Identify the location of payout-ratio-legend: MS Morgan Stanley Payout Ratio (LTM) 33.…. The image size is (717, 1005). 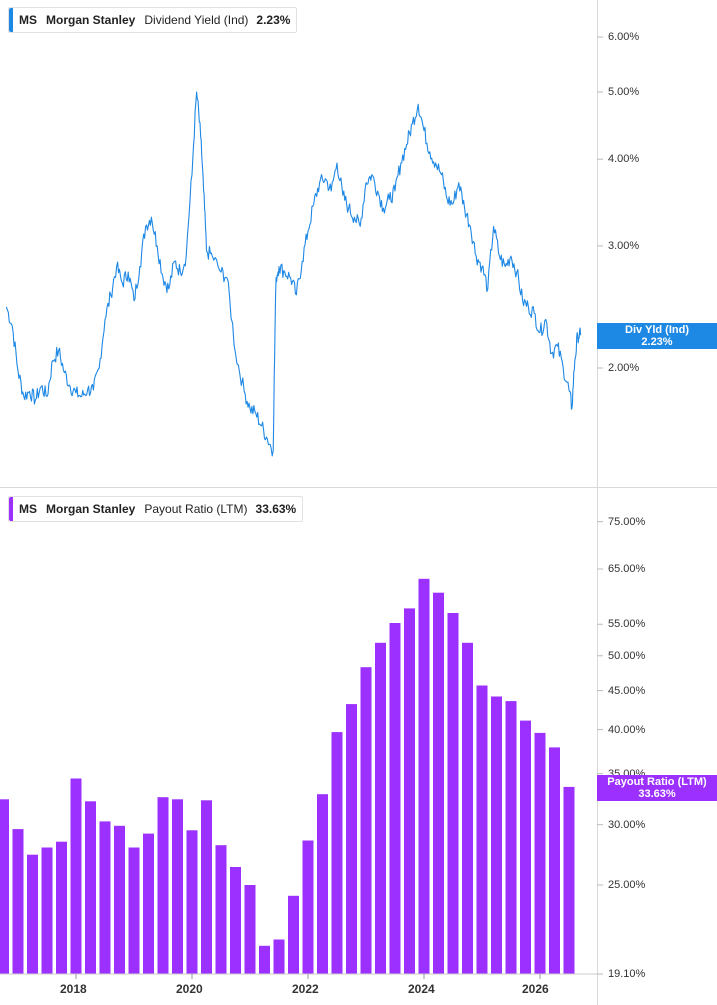
(156, 509).